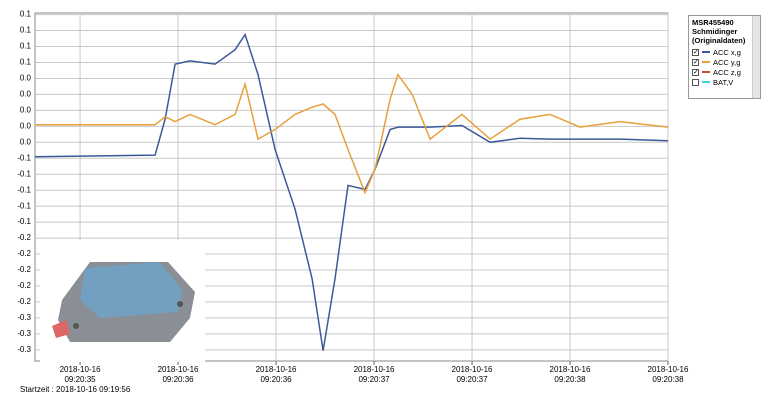  I want to click on legend-item: ✓ ACC z,g, so click(724, 72).